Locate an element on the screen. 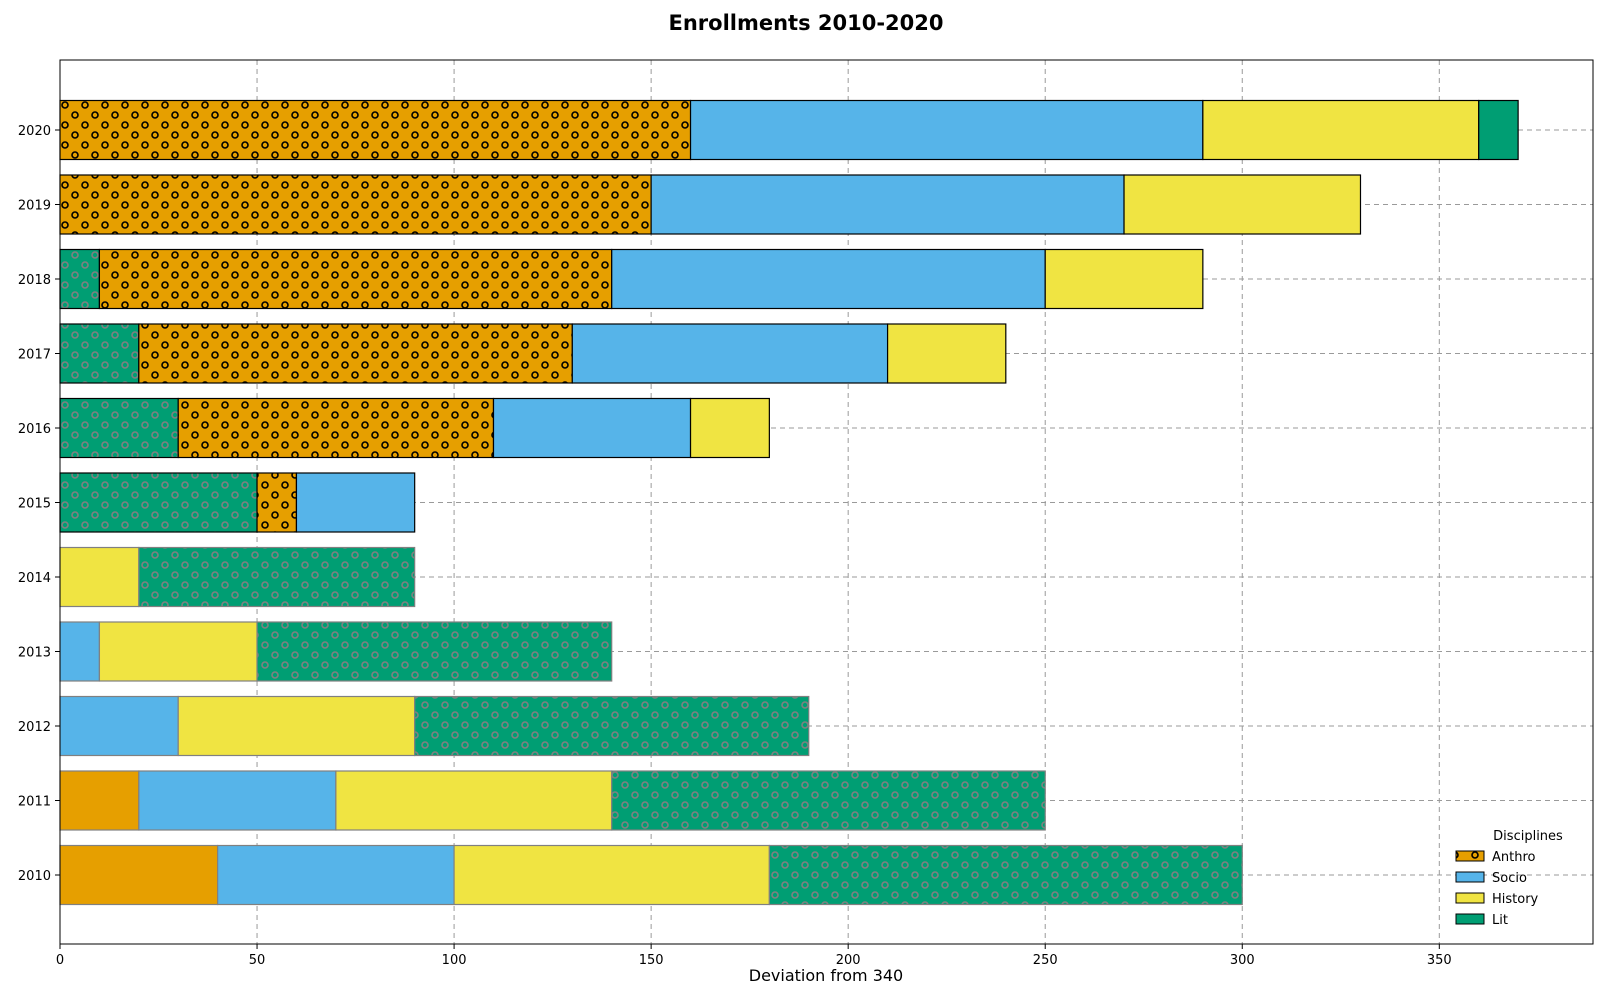 This screenshot has height=1000, width=1600. y-tick-label: 2020 is located at coordinates (34, 131).